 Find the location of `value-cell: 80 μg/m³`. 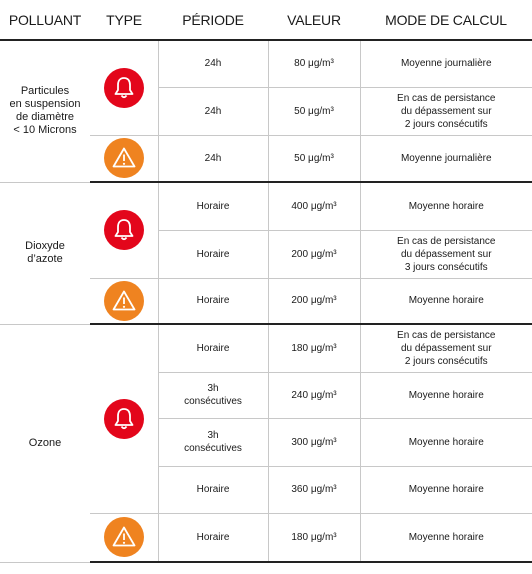

value-cell: 80 μg/m³ is located at coordinates (313, 64).